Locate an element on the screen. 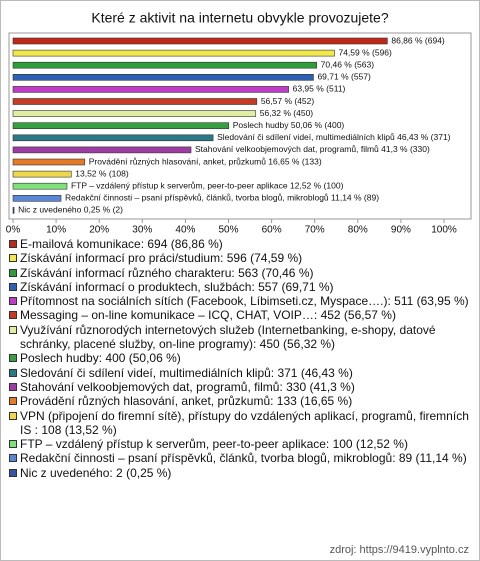  legend-item: E-mailová komunikace: 694 (86,86 %) is located at coordinates (240, 244).